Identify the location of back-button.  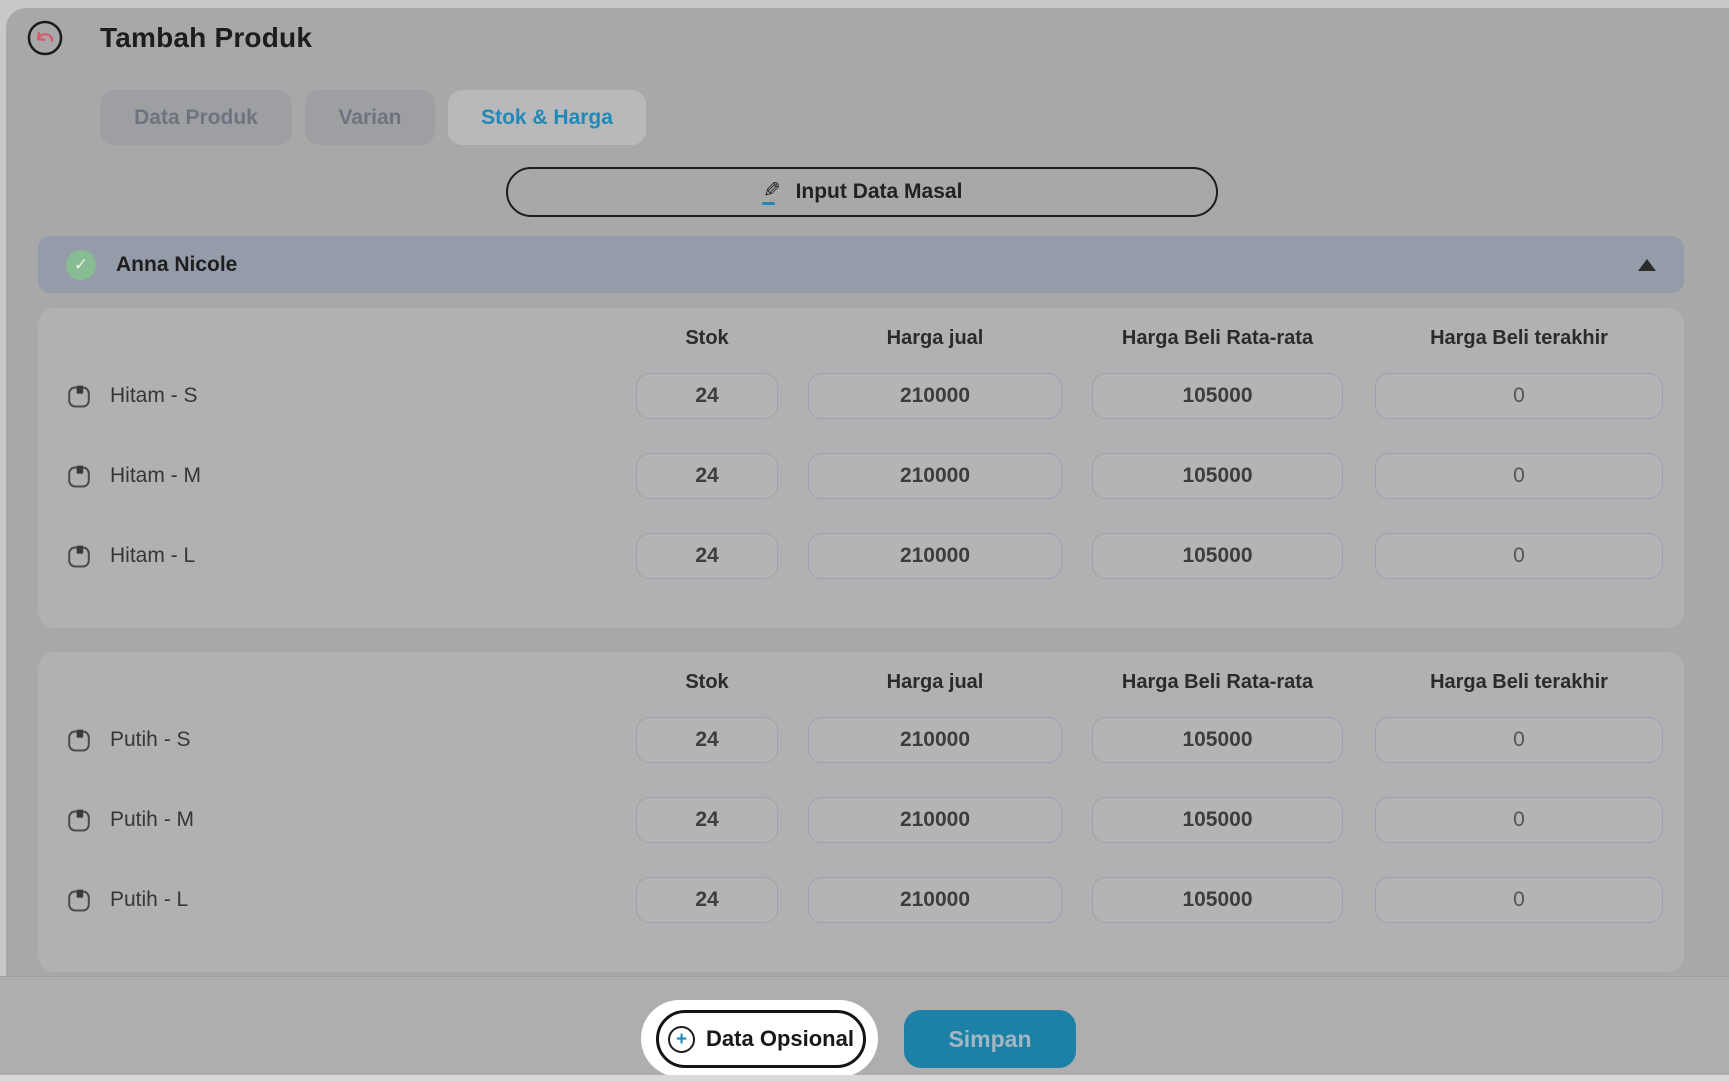
(45, 38).